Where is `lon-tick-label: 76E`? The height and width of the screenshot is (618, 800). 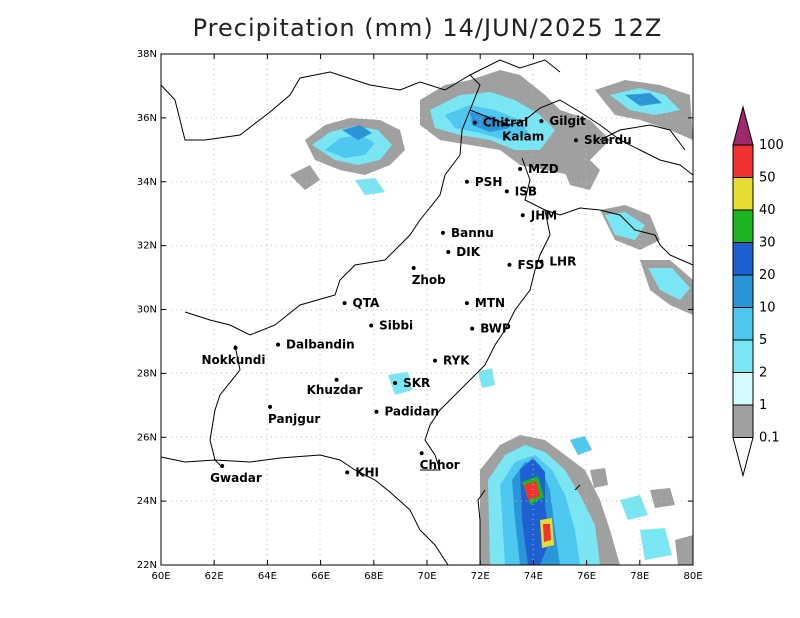
lon-tick-label: 76E is located at coordinates (586, 576).